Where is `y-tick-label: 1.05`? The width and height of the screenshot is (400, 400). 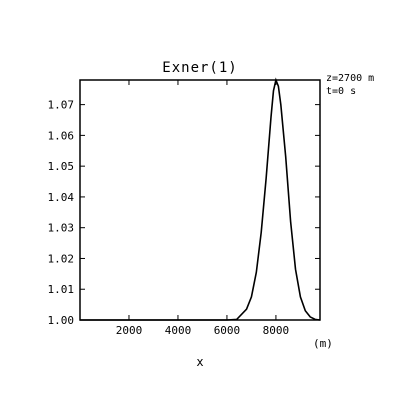
y-tick-label: 1.05 is located at coordinates (61, 166).